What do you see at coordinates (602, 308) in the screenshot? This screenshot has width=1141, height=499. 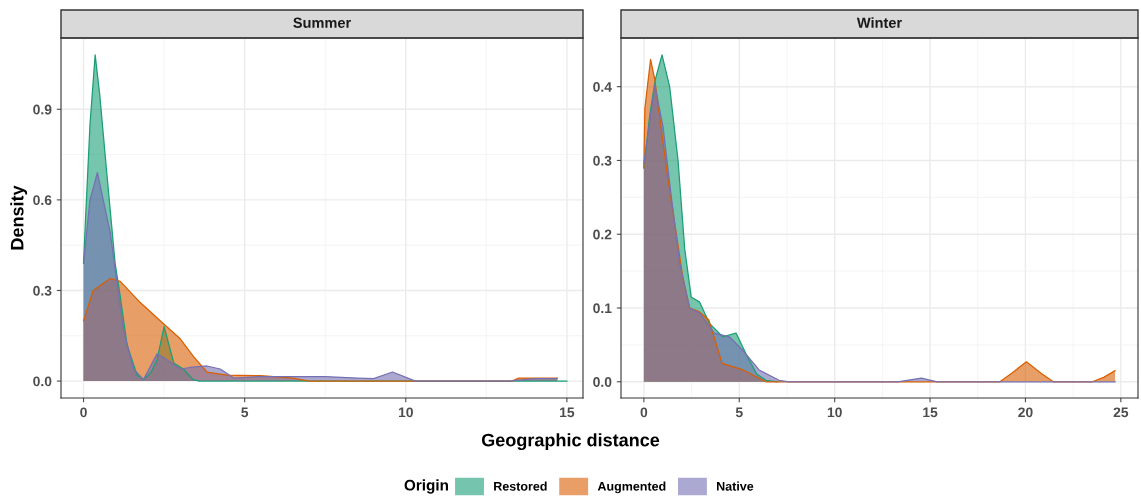 I see `y-tick-label: 0.1` at bounding box center [602, 308].